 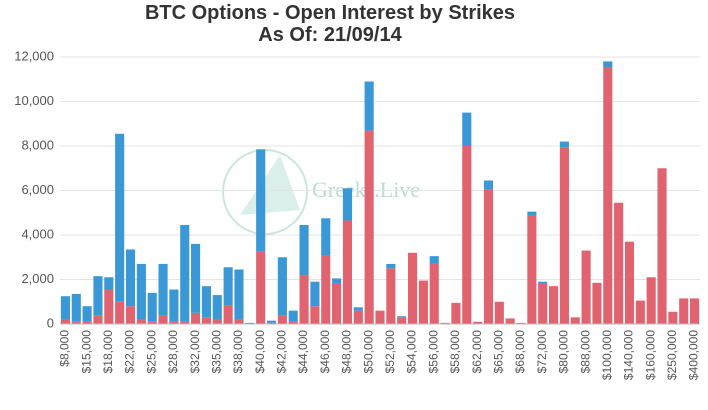 What do you see at coordinates (65, 348) in the screenshot?
I see `x-tick-label: $8,000` at bounding box center [65, 348].